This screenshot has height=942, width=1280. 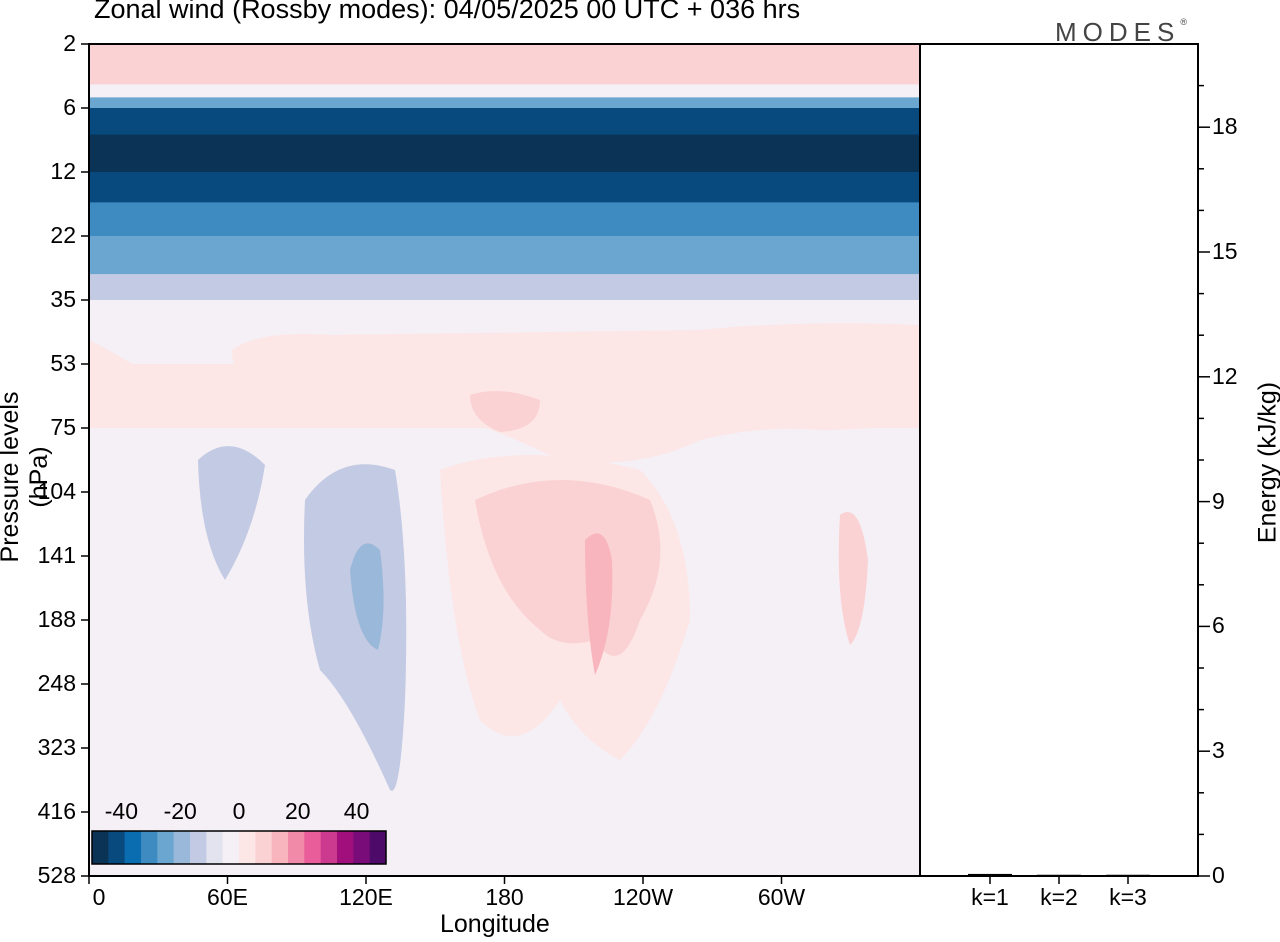 What do you see at coordinates (239, 811) in the screenshot?
I see `colorbar-tick-label: 0` at bounding box center [239, 811].